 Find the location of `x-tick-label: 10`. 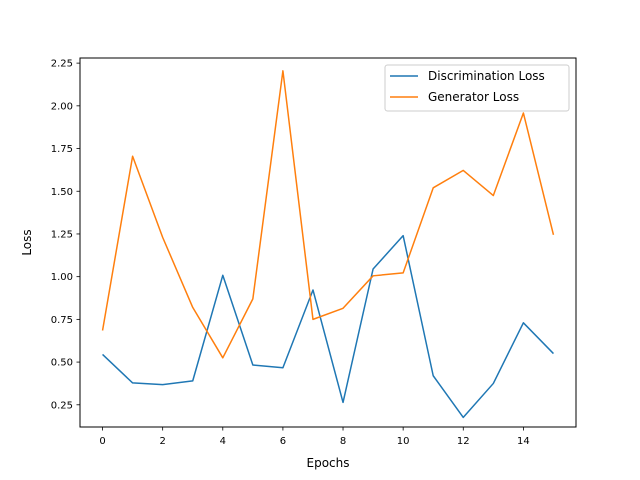

x-tick-label: 10 is located at coordinates (403, 441).